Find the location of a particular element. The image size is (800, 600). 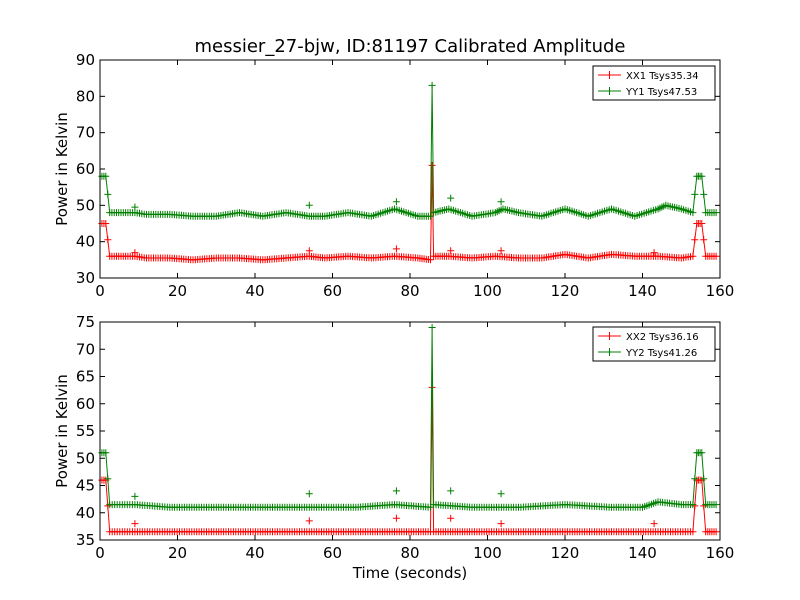

legend: XX1 Tsys35.34 YY1 Tsys47.53 is located at coordinates (654, 83).